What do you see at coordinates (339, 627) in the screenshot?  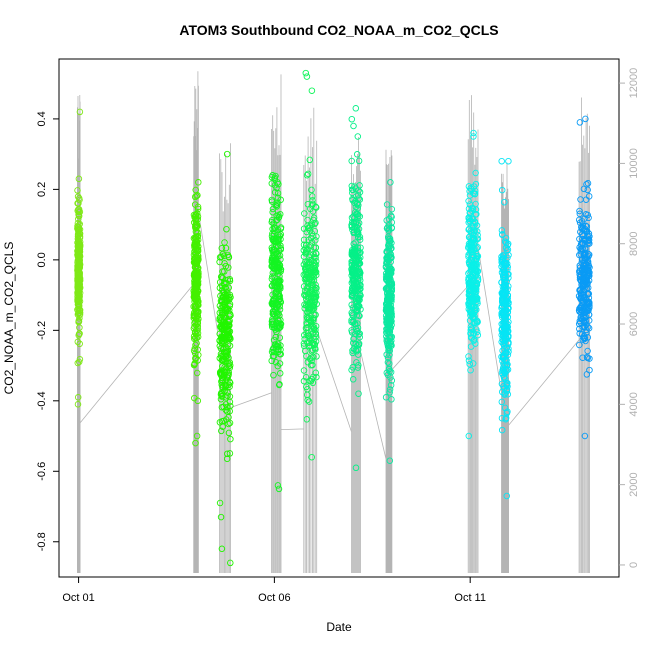 I see `x-axis-label: Date` at bounding box center [339, 627].